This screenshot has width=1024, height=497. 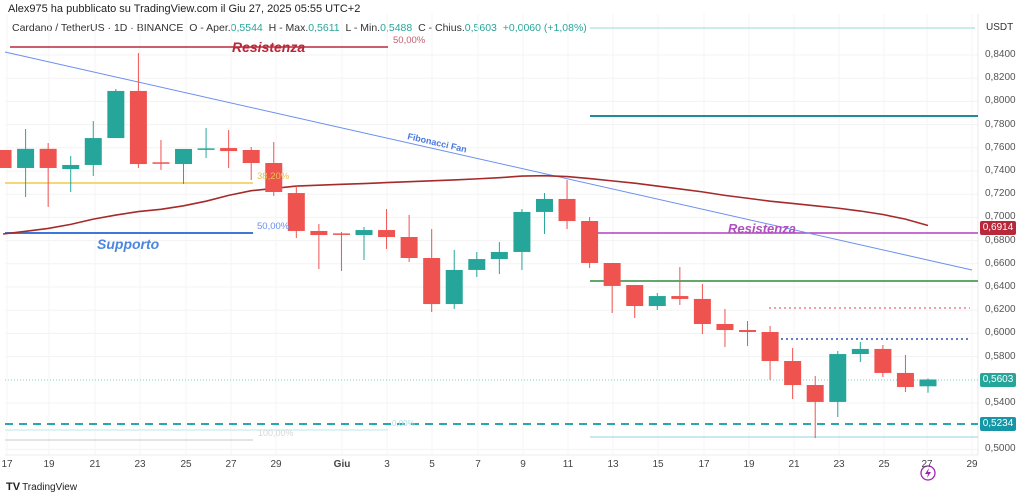 I want to click on price-label: 0,8400, so click(x=1000, y=54).